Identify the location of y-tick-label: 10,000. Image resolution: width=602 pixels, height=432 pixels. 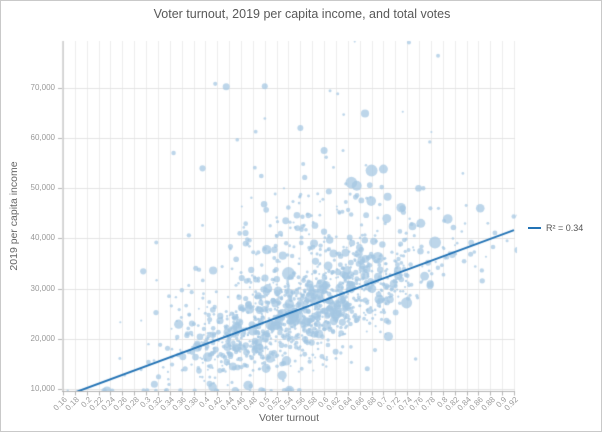
(42, 388).